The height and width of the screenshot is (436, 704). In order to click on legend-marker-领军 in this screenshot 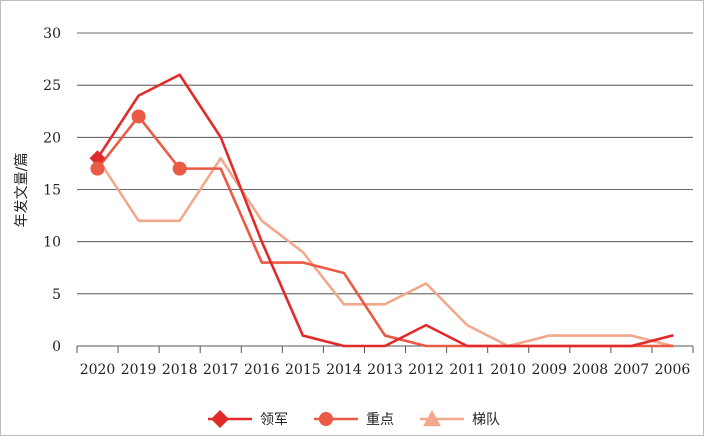, I will do `click(220, 419)`.